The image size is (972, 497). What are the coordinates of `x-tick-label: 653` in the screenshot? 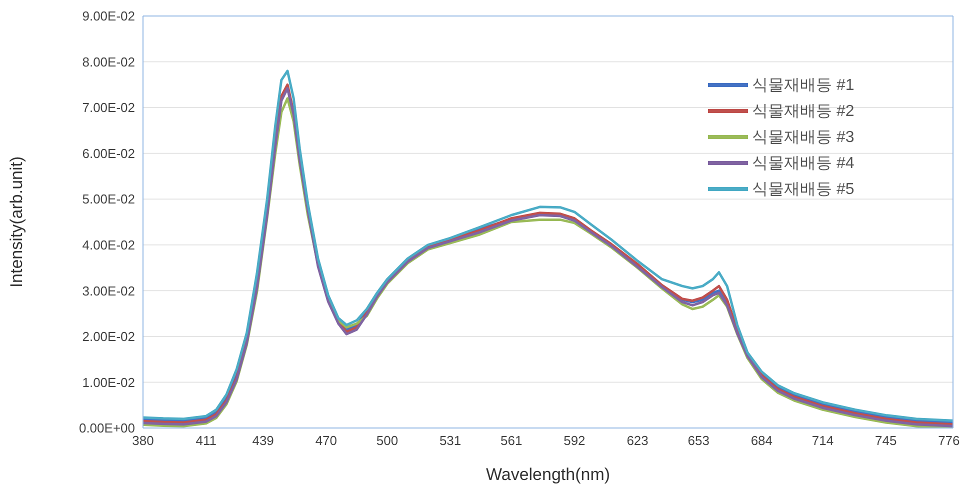 It's located at (699, 440).